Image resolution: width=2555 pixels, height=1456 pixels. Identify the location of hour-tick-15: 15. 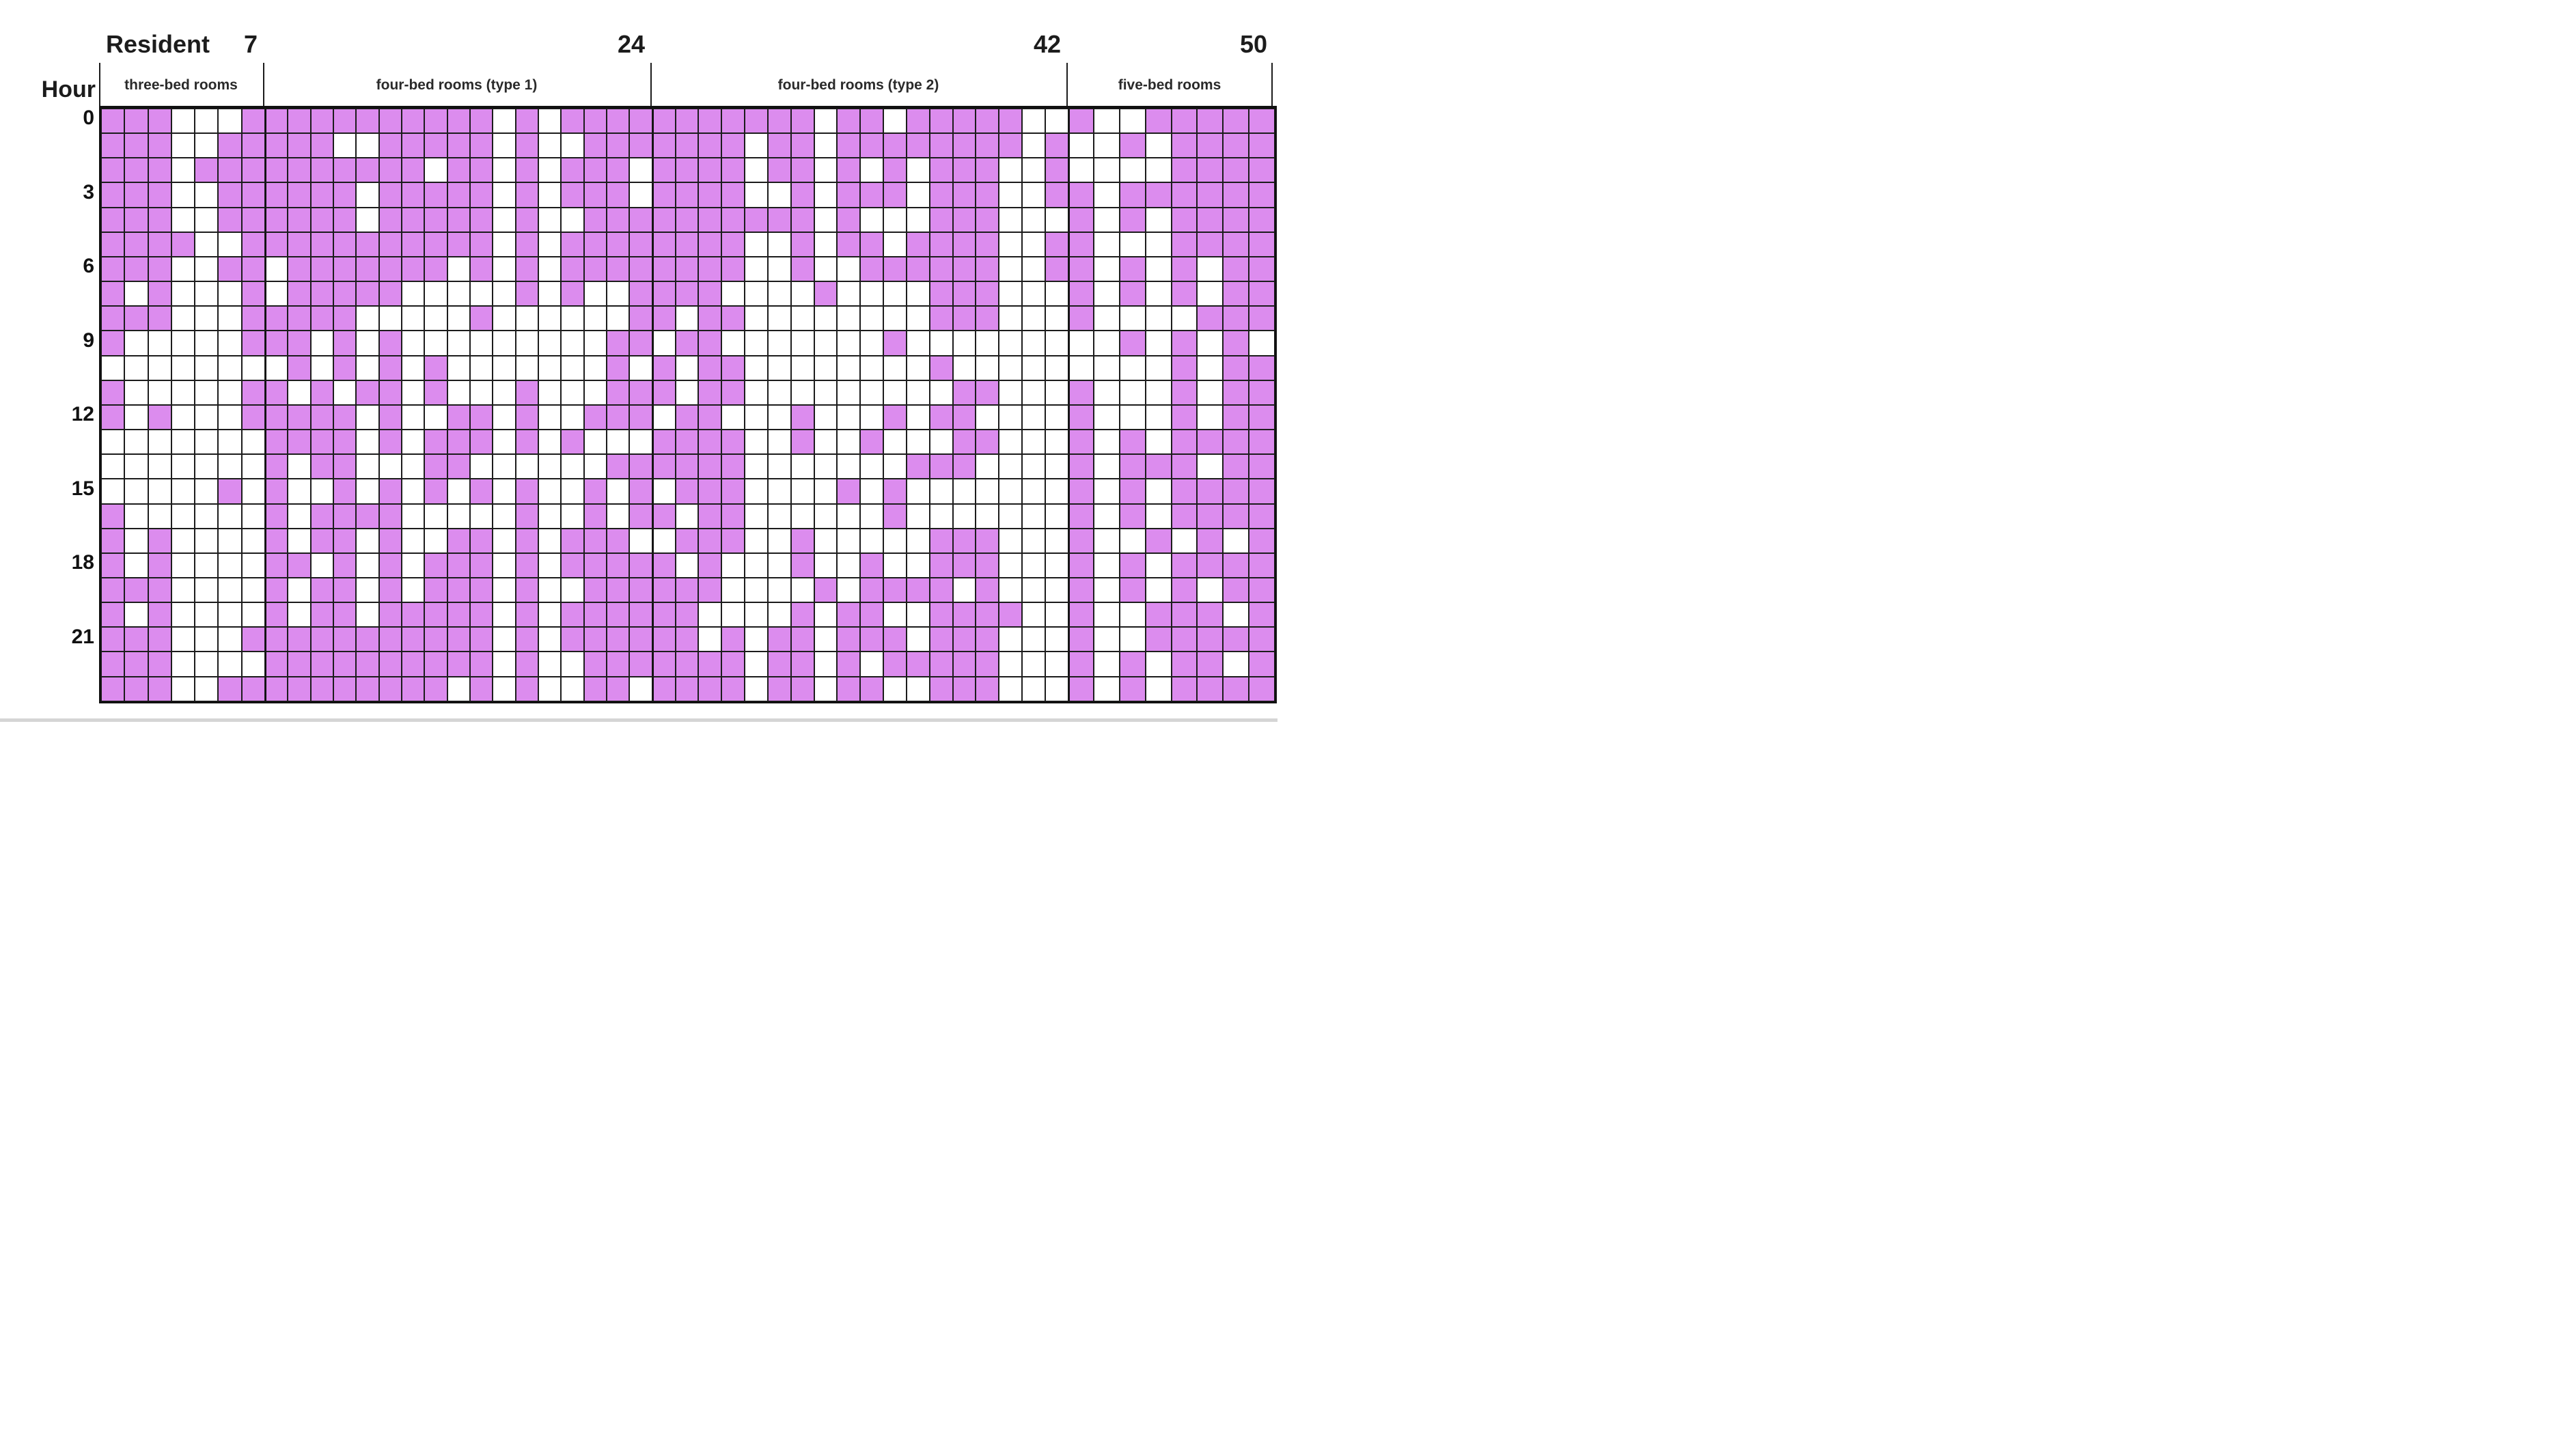
(82, 488).